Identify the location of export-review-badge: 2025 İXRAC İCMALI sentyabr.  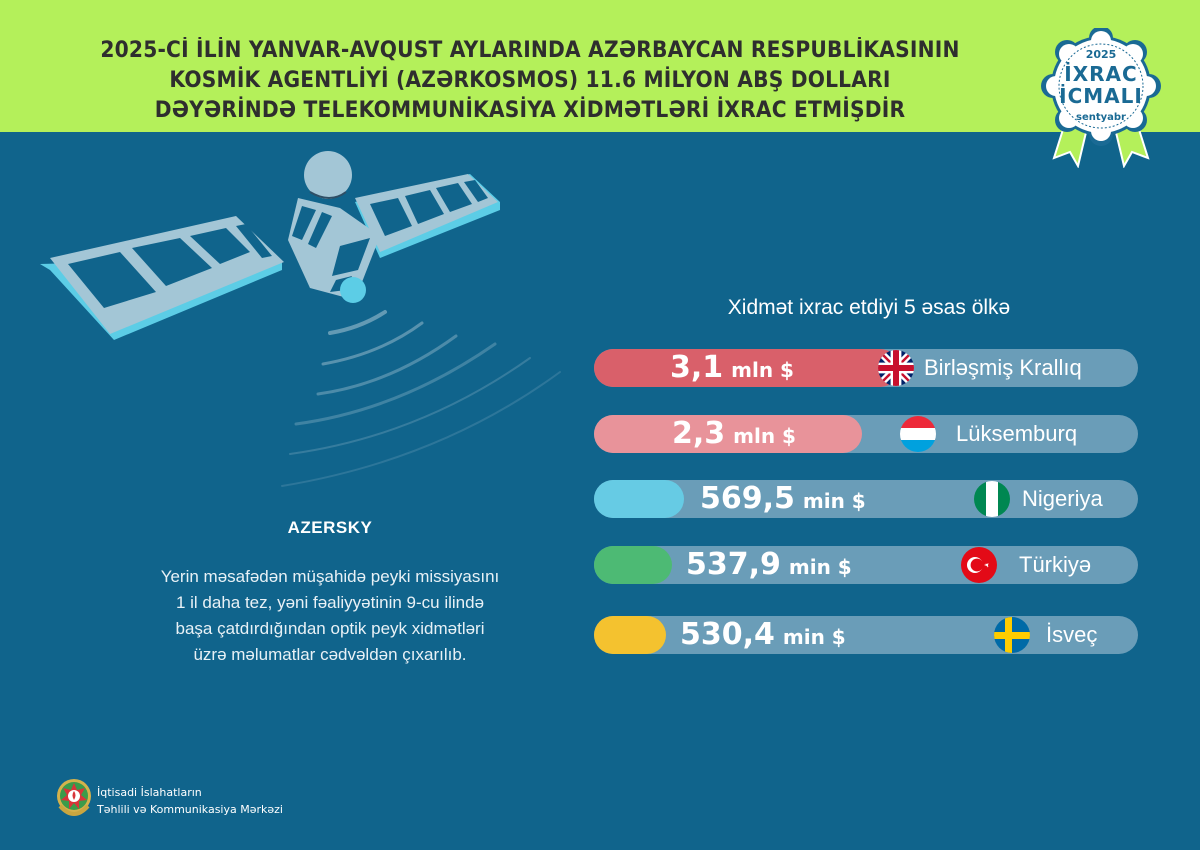
(1101, 97).